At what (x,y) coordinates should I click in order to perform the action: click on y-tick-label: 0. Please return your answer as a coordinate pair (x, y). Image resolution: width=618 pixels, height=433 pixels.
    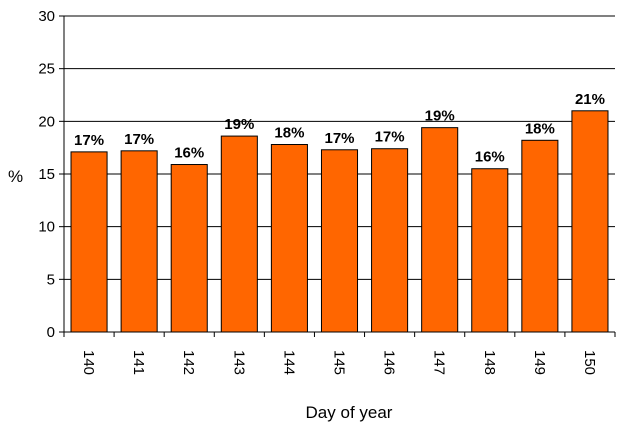
    Looking at the image, I should click on (51, 332).